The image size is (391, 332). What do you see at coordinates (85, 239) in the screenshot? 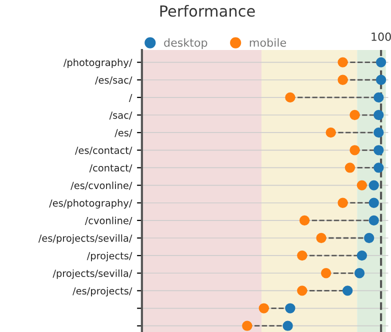
I see `y-tick-label: /es/projects/sevilla/` at bounding box center [85, 239].